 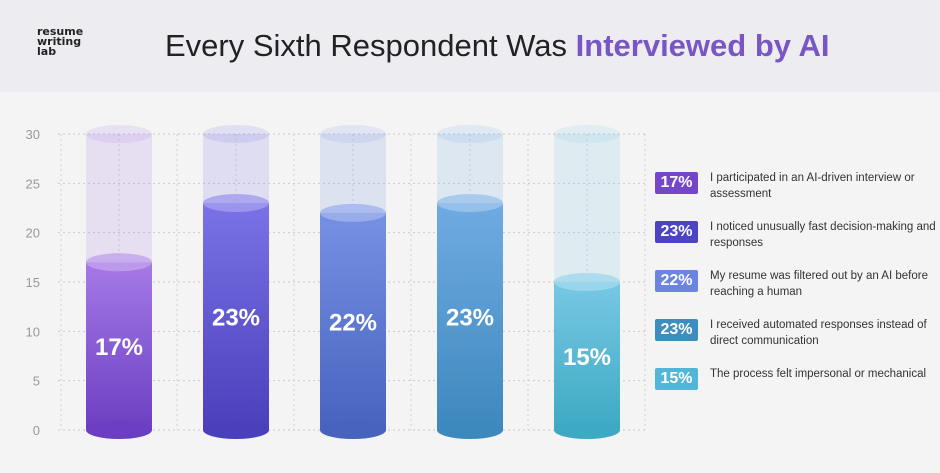 I want to click on title-highlight: Interviewed by AI, so click(x=702, y=45).